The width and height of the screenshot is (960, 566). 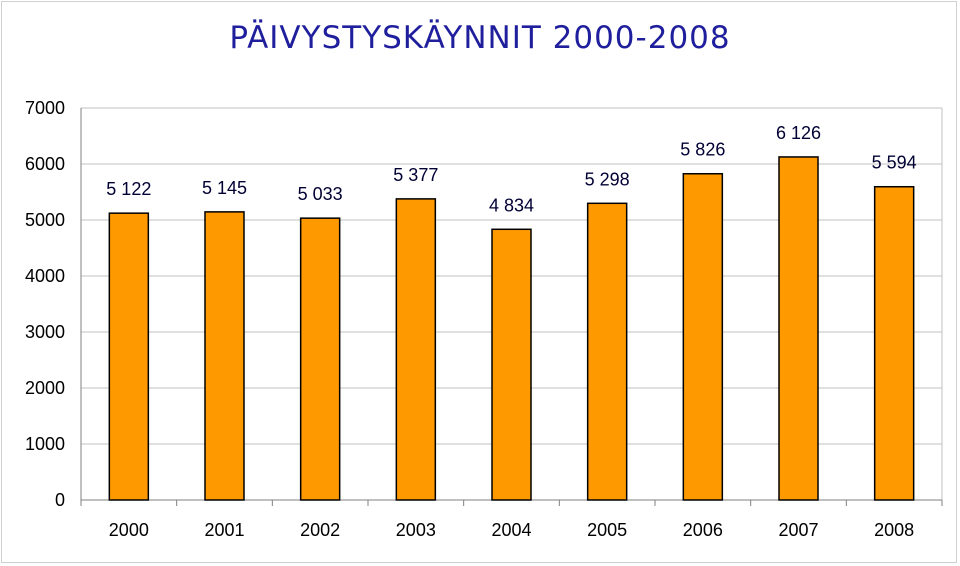 I want to click on x-tick-label: 2008, so click(x=894, y=530).